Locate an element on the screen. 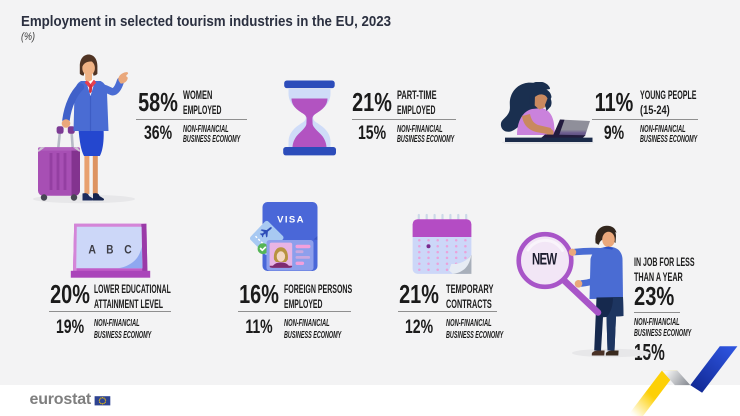 The width and height of the screenshot is (740, 416). svg-text: C is located at coordinates (127, 250).